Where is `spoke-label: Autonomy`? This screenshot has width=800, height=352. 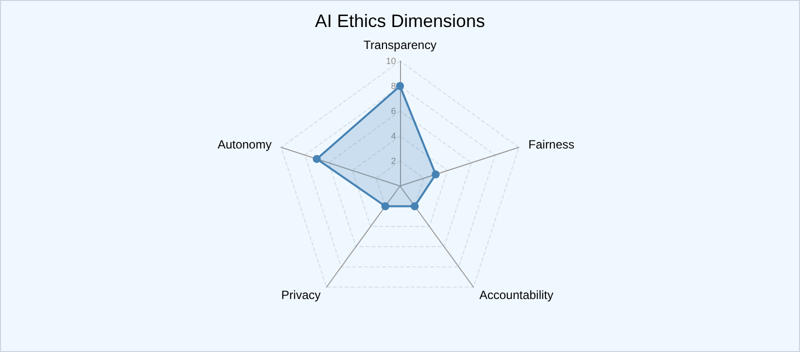 spoke-label: Autonomy is located at coordinates (245, 144).